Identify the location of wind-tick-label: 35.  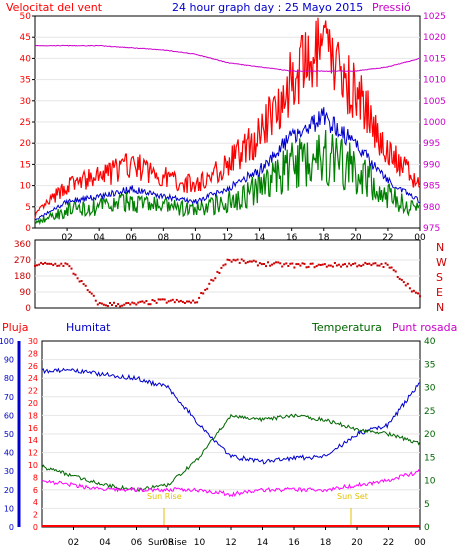
(25, 81).